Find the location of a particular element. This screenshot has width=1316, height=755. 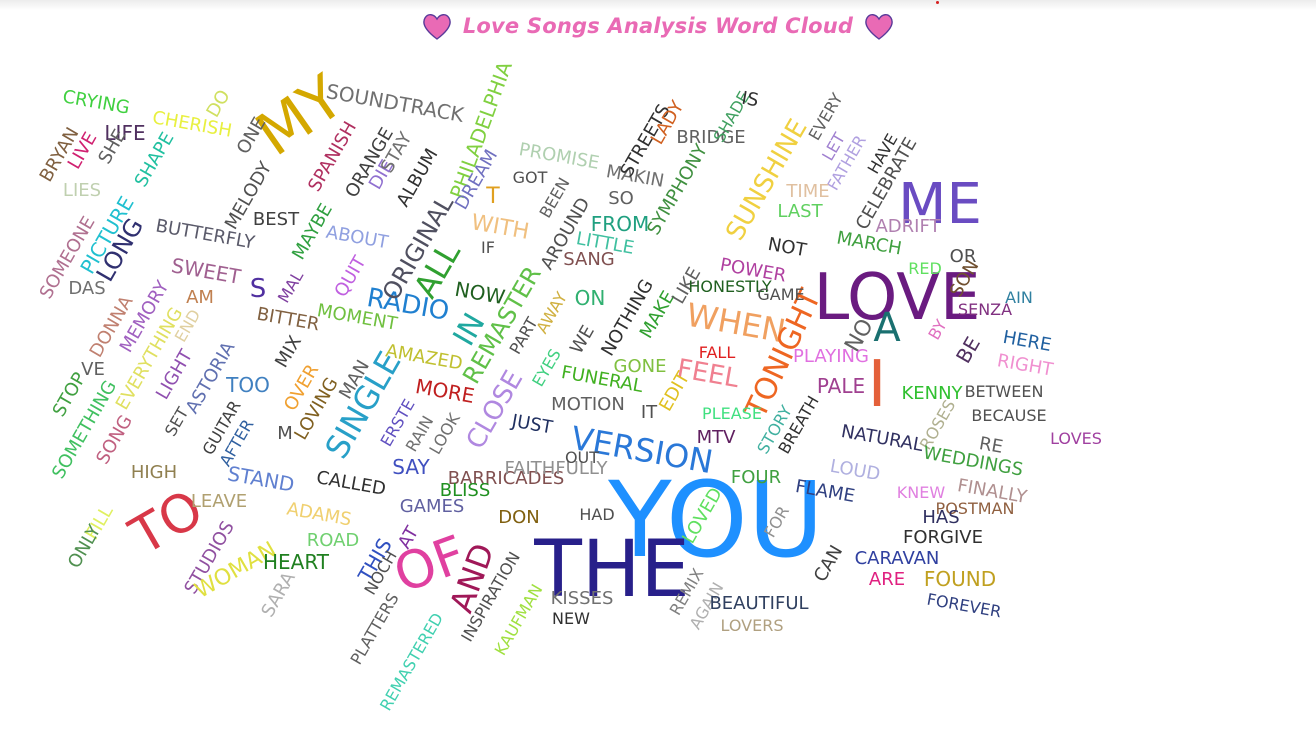

word-because: BECAUSE is located at coordinates (1009, 415).